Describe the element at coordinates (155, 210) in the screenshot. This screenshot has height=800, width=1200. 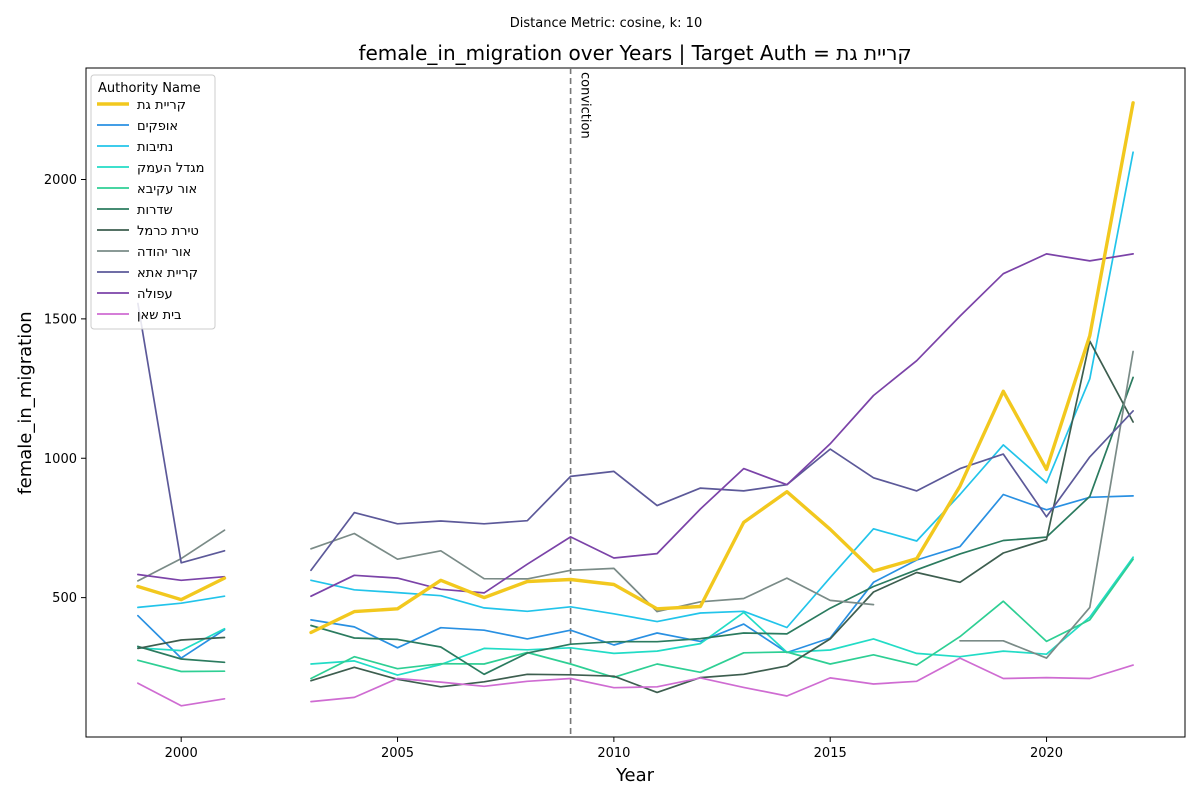
I see `legend-entry-label: שדרות` at that location.